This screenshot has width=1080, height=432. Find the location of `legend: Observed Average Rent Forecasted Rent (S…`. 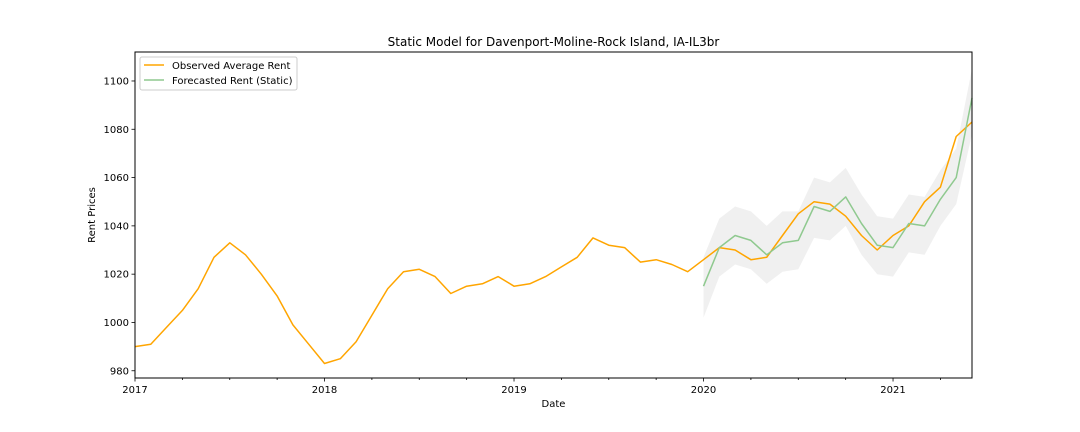

legend: Observed Average Rent Forecasted Rent (S… is located at coordinates (218, 73).